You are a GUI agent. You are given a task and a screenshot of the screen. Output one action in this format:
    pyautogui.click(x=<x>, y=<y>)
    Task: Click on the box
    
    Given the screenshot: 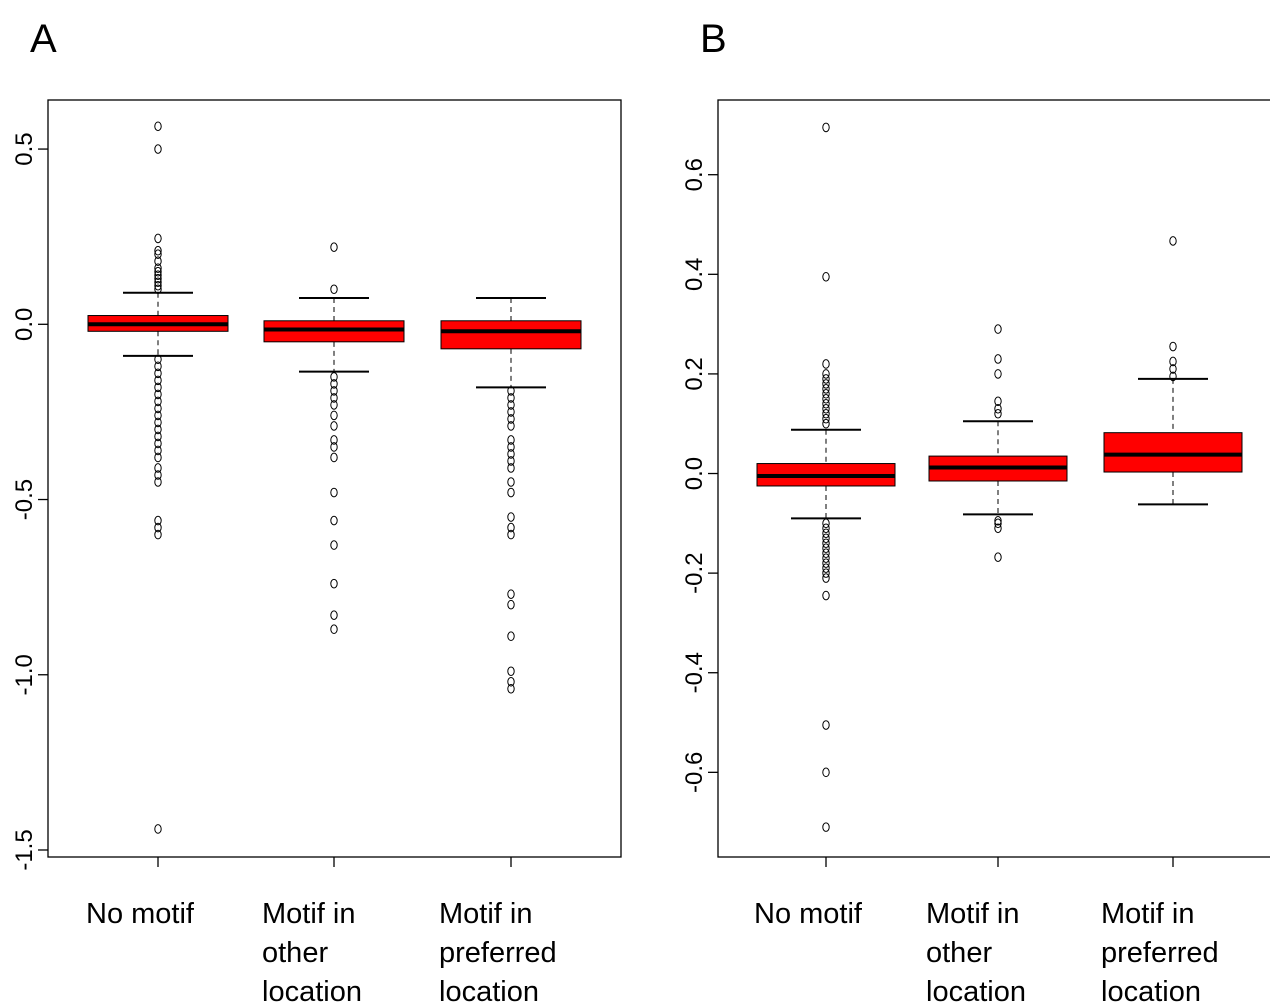 What is the action you would take?
    pyautogui.click(x=511, y=335)
    